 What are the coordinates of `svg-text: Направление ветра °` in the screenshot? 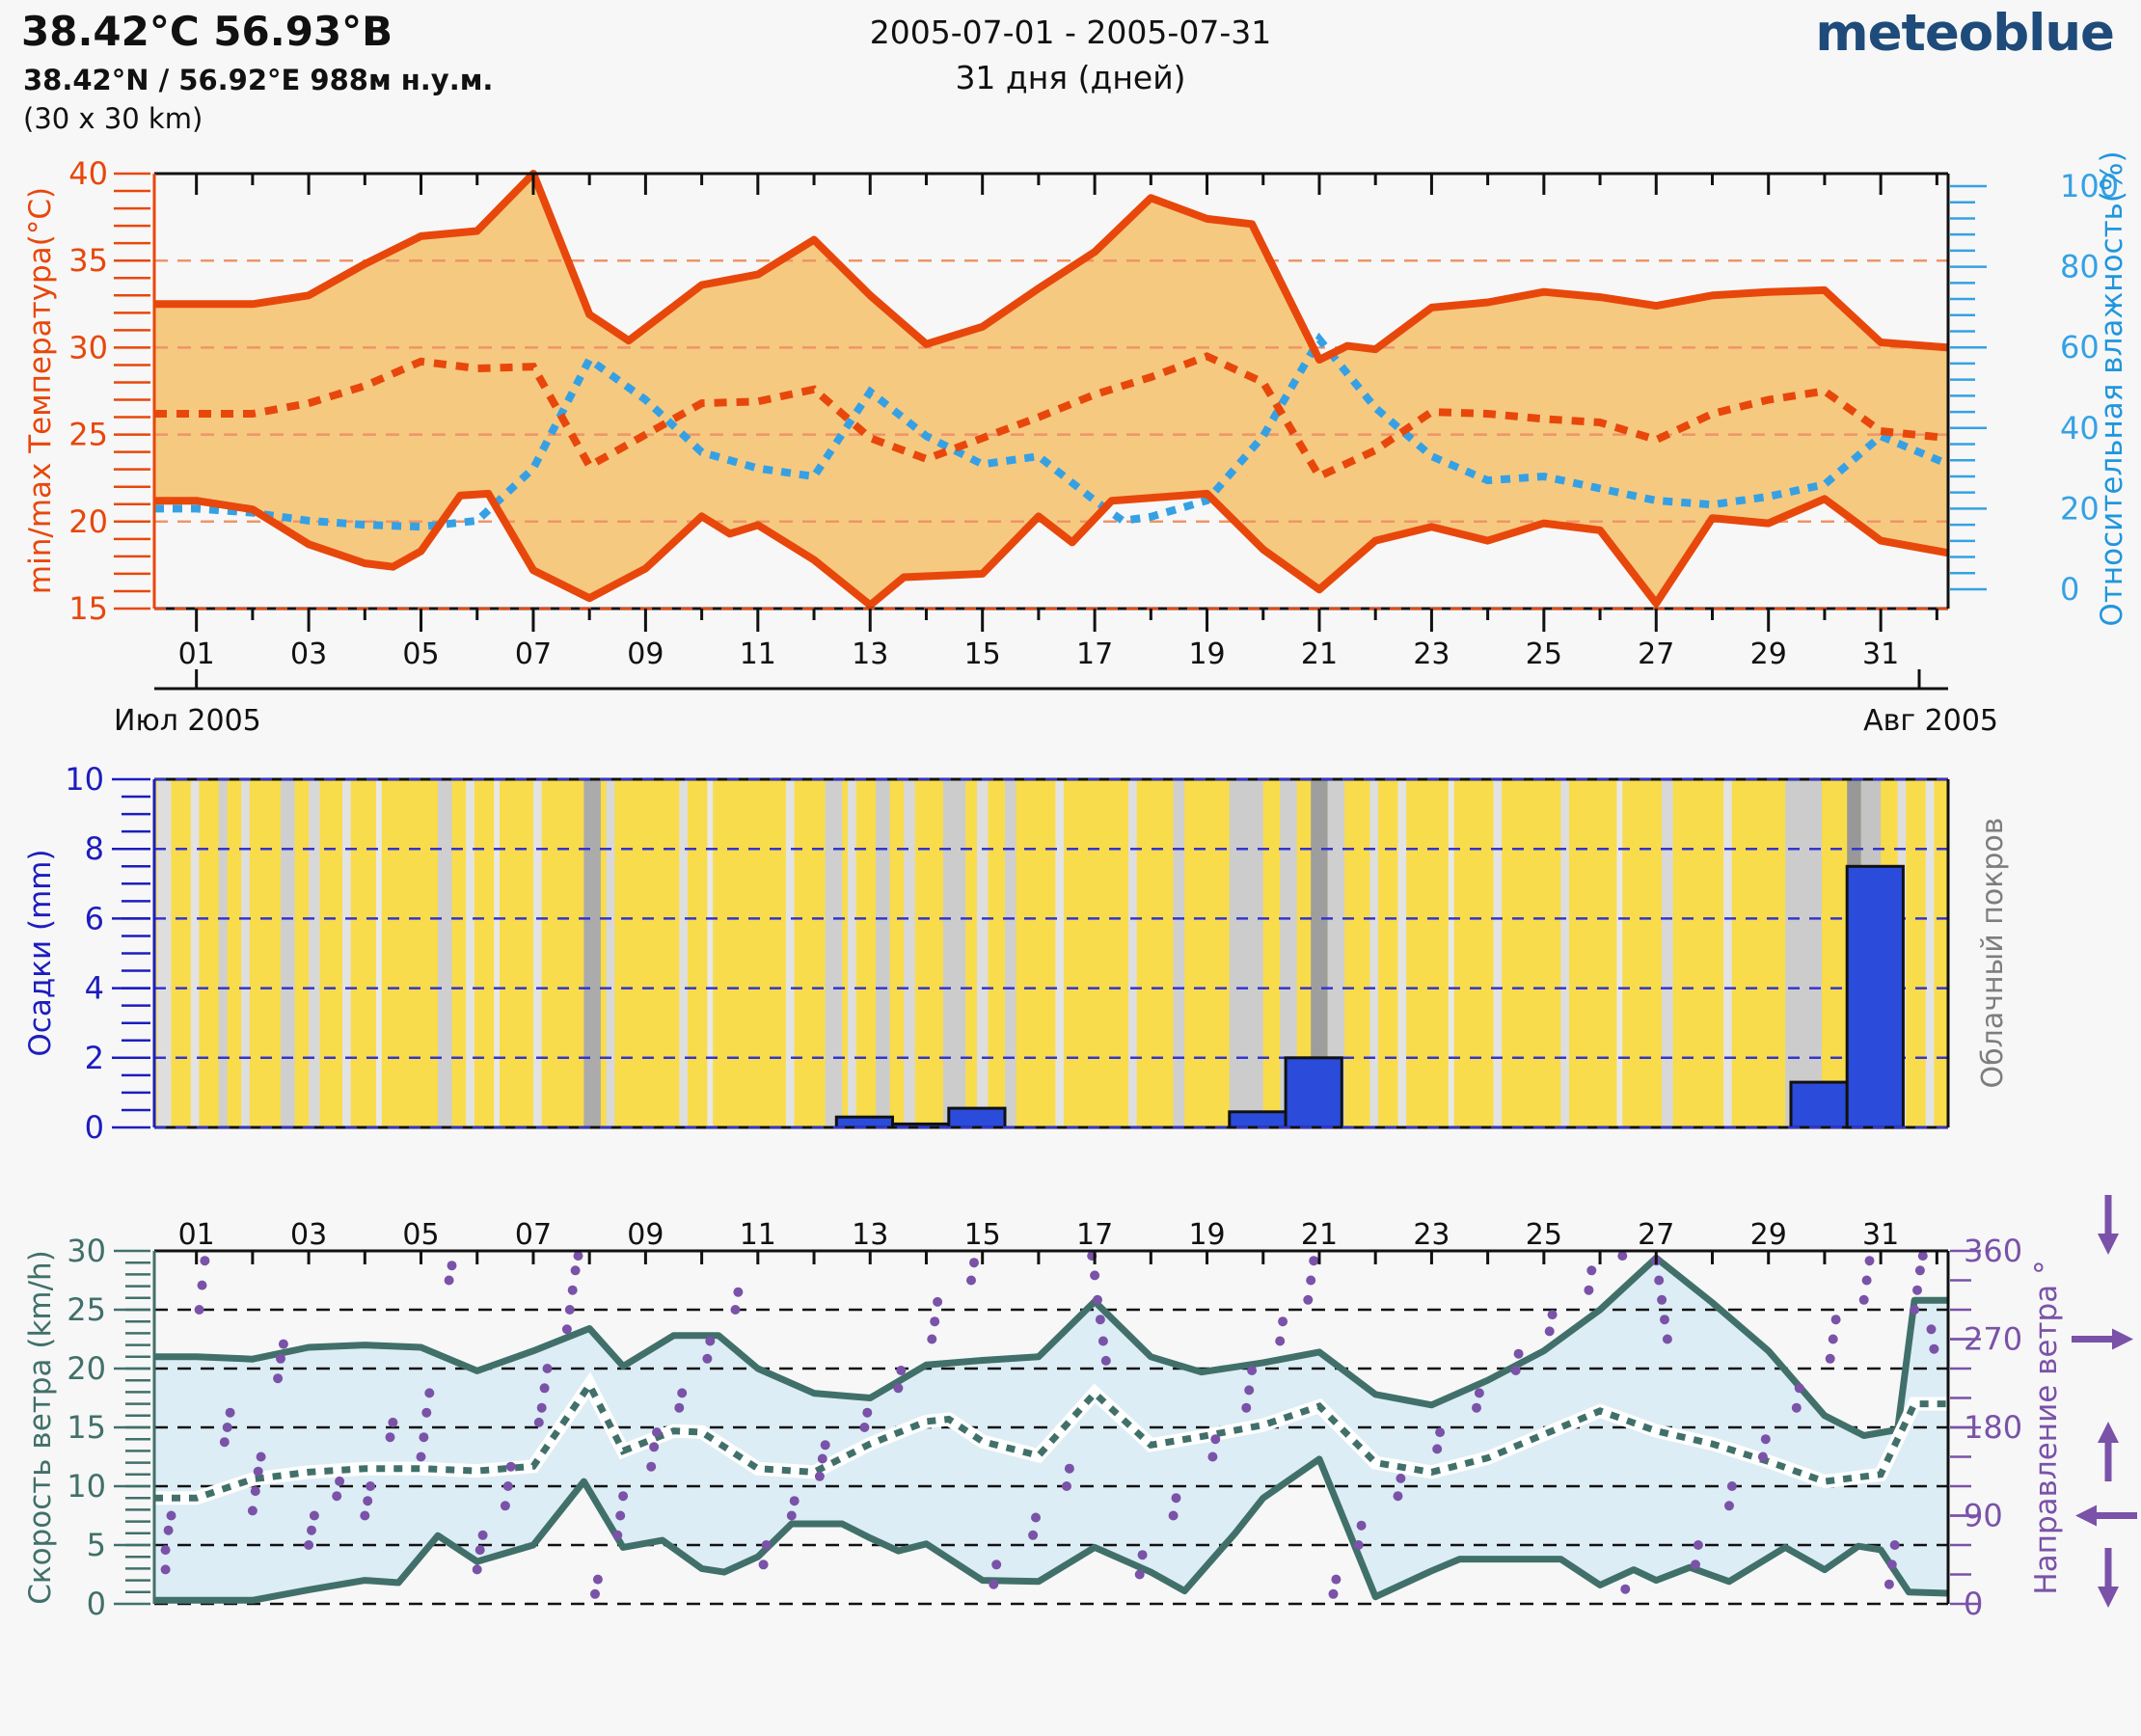 It's located at (2047, 1427).